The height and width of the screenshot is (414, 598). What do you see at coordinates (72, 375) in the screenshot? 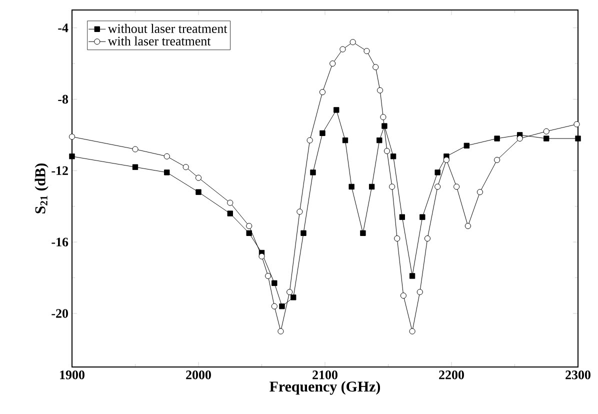
I see `x-tick-label: 1900` at bounding box center [72, 375].